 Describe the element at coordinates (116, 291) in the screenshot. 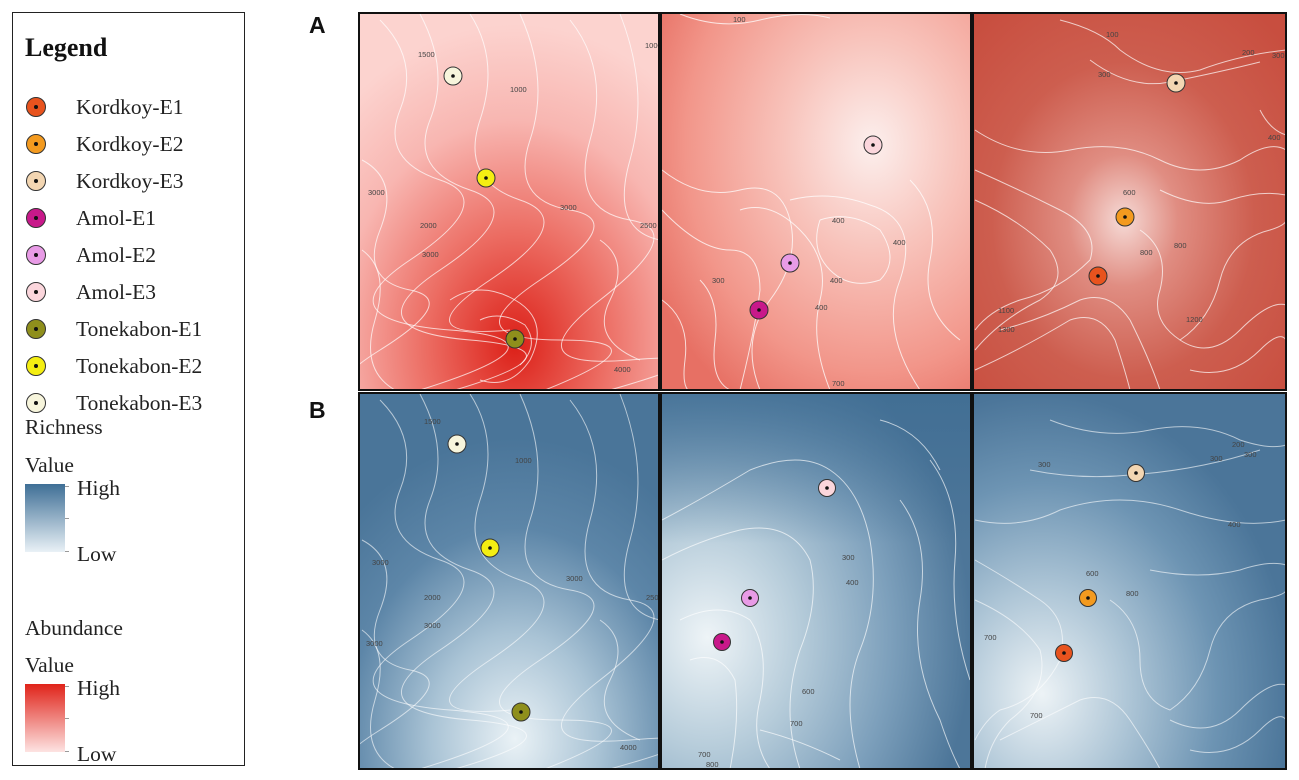

I see `legend-item-label: Amol-E3` at that location.